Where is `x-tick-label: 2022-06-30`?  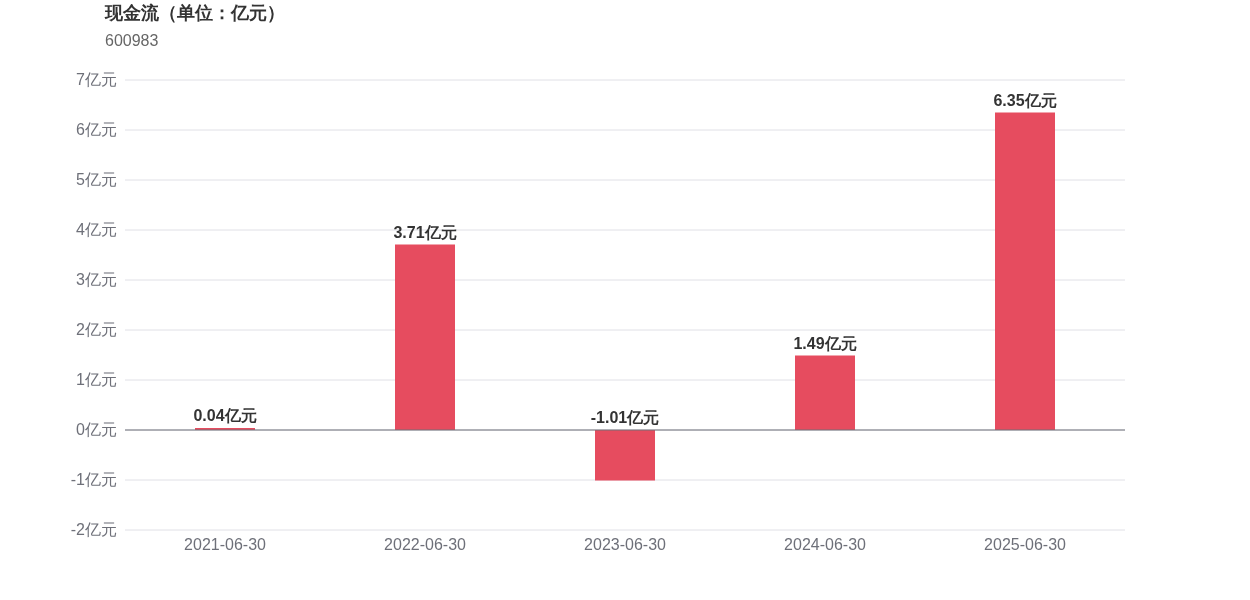
x-tick-label: 2022-06-30 is located at coordinates (425, 544).